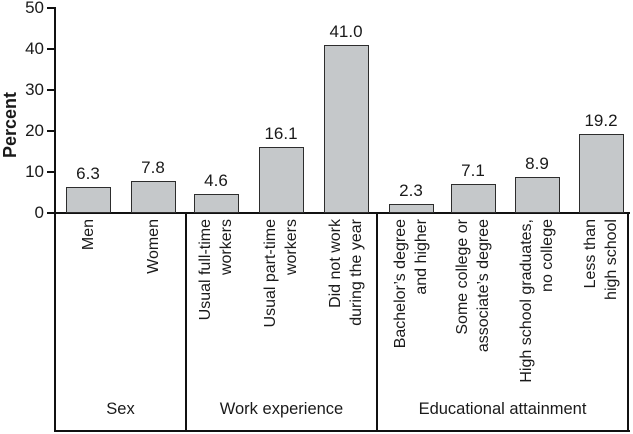 The height and width of the screenshot is (434, 633). What do you see at coordinates (216, 270) in the screenshot?
I see `bar-category-label: Usual full-time workers` at bounding box center [216, 270].